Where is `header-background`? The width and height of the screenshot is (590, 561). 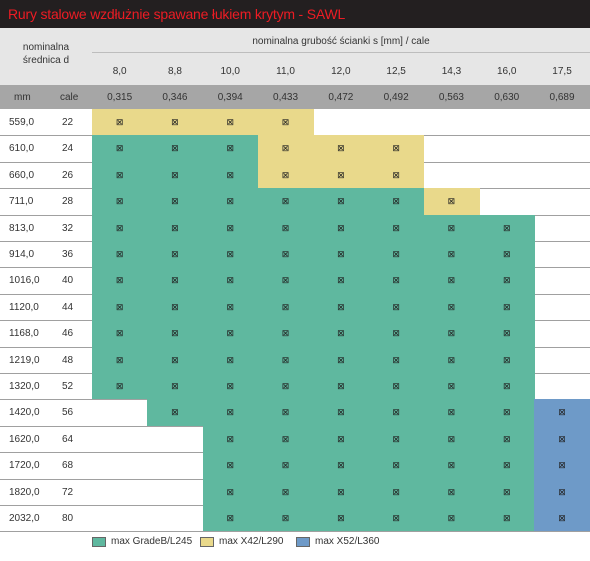
header-background is located at coordinates (295, 56).